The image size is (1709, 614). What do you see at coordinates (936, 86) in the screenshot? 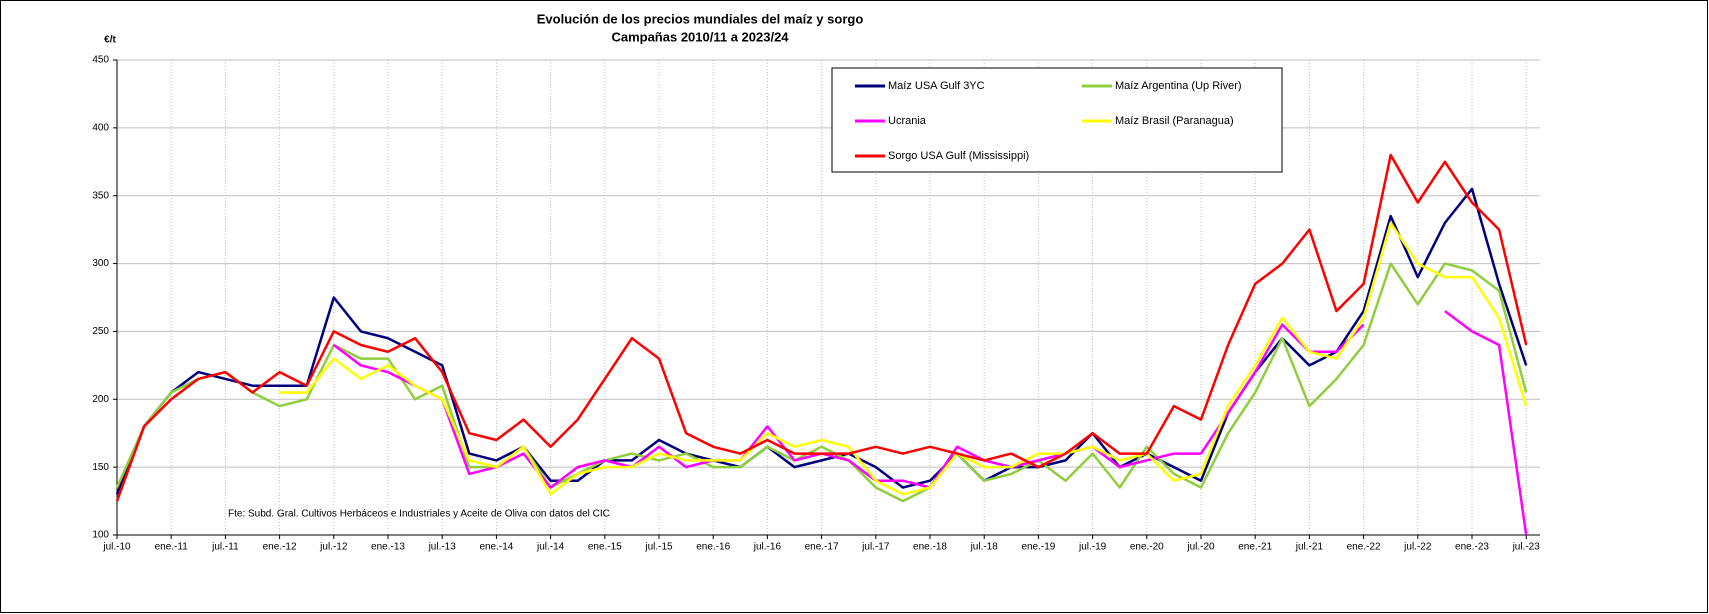
I see `legend-label: Maíz USA Gulf 3YC` at bounding box center [936, 86].